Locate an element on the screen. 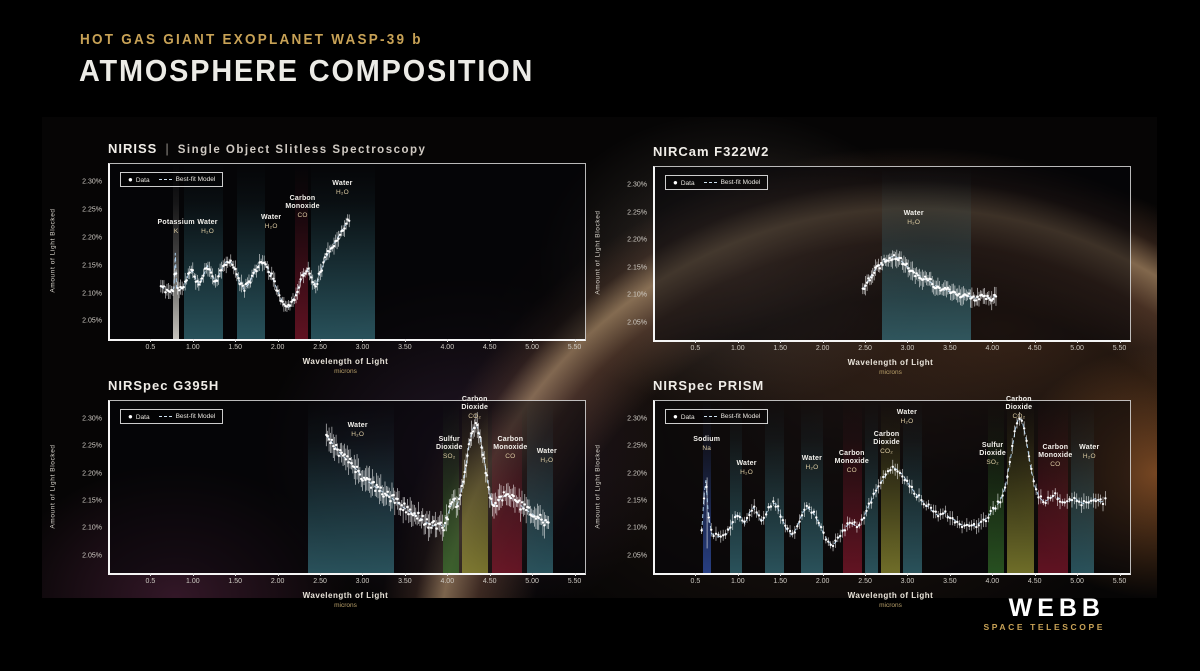  legend-model-item: Best-fit Model is located at coordinates (186, 179).